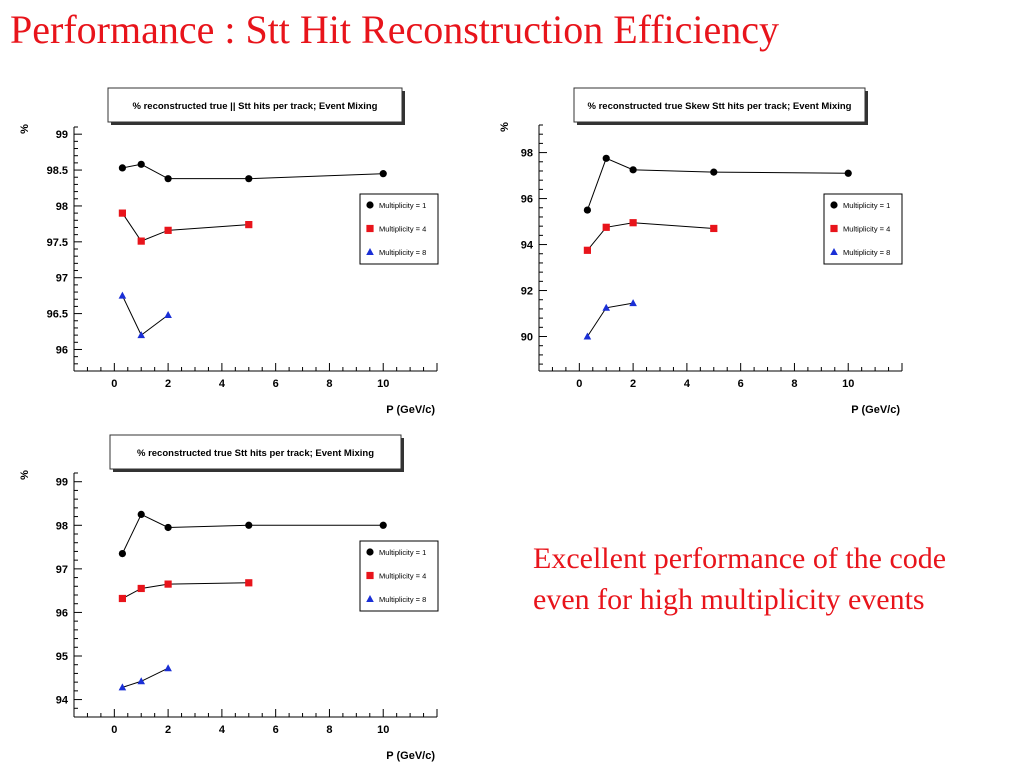 The height and width of the screenshot is (770, 1024). Describe the element at coordinates (527, 292) in the screenshot. I see `y-tick-label: 92` at that location.